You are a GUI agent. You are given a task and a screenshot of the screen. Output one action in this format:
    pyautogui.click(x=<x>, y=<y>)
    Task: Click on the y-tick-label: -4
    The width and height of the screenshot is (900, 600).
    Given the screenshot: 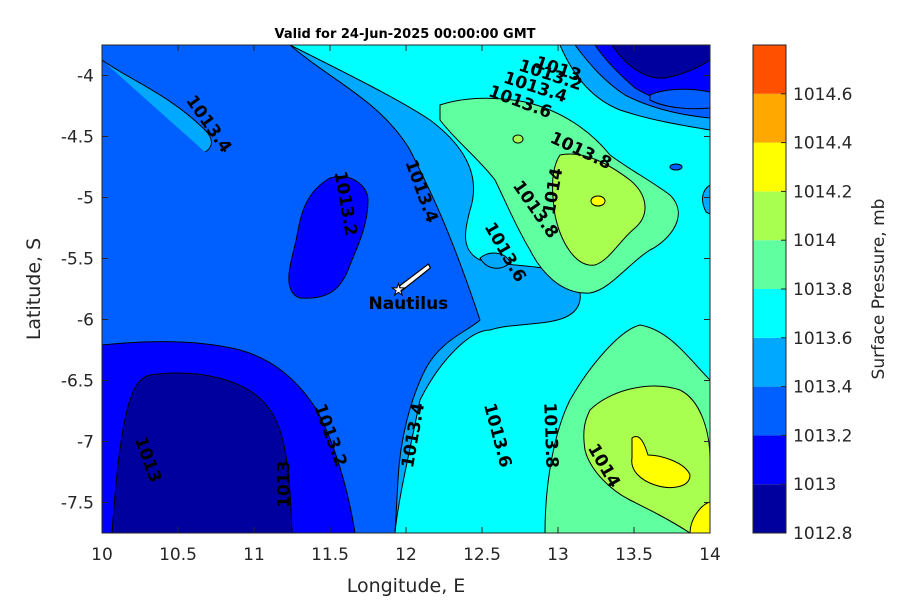 What is the action you would take?
    pyautogui.click(x=85, y=77)
    